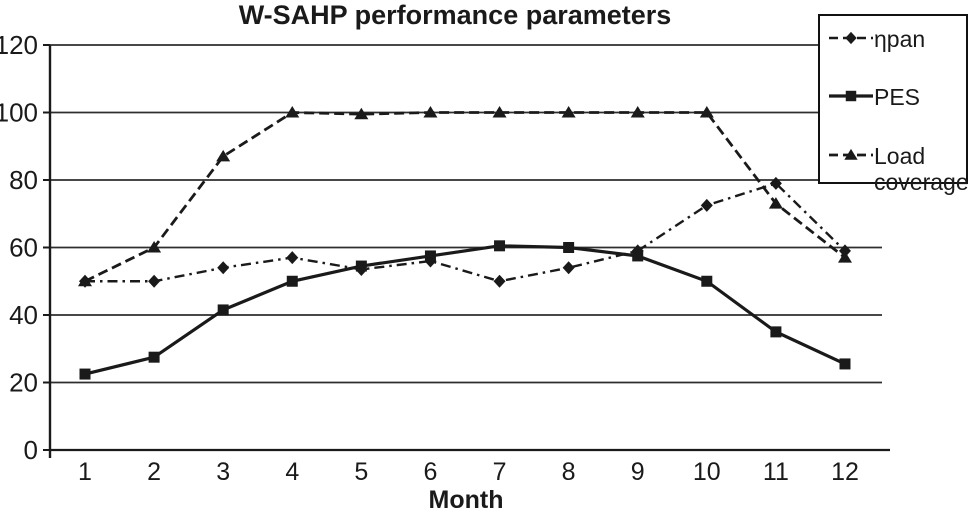 This screenshot has width=975, height=513. What do you see at coordinates (223, 472) in the screenshot?
I see `x-tick-label: 3` at bounding box center [223, 472].